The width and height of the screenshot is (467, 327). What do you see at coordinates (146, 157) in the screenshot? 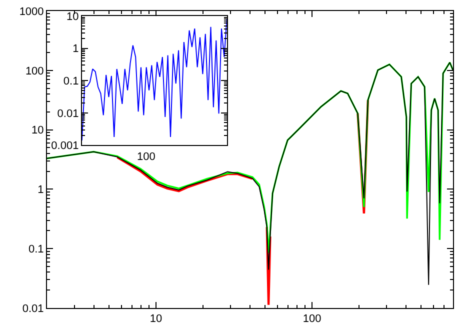
I see `annotation: 100` at bounding box center [146, 157].